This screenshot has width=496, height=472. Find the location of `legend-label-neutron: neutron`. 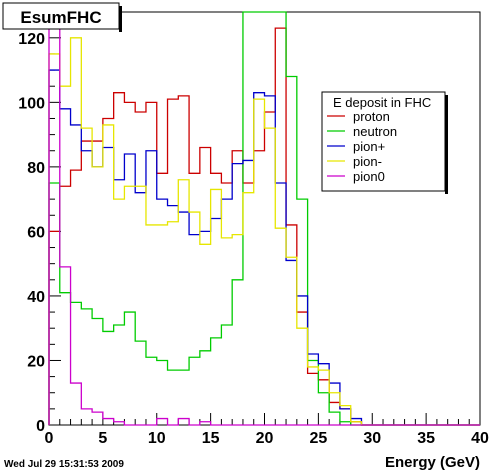

legend-label-neutron: neutron is located at coordinates (375, 131).